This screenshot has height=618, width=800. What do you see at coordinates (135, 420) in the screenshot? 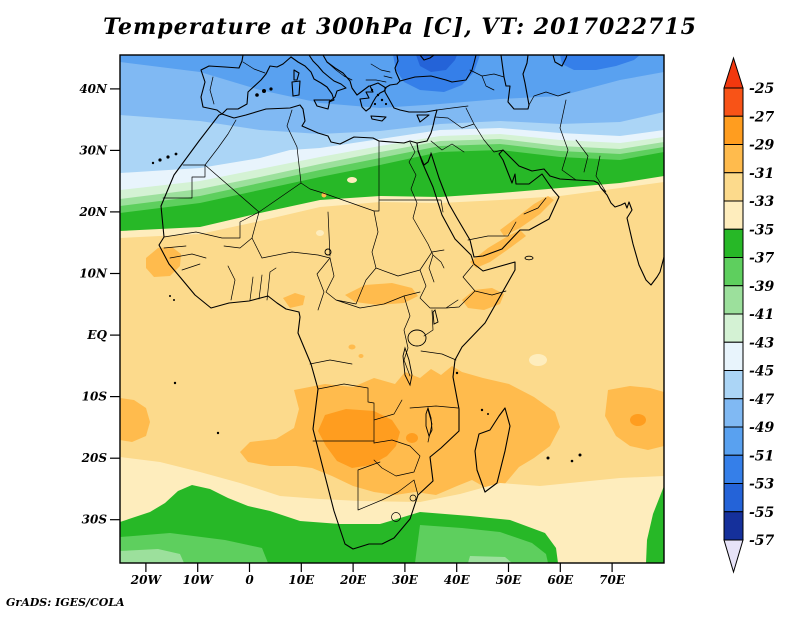
I see `shade-orange-atlantic-sw` at bounding box center [135, 420].